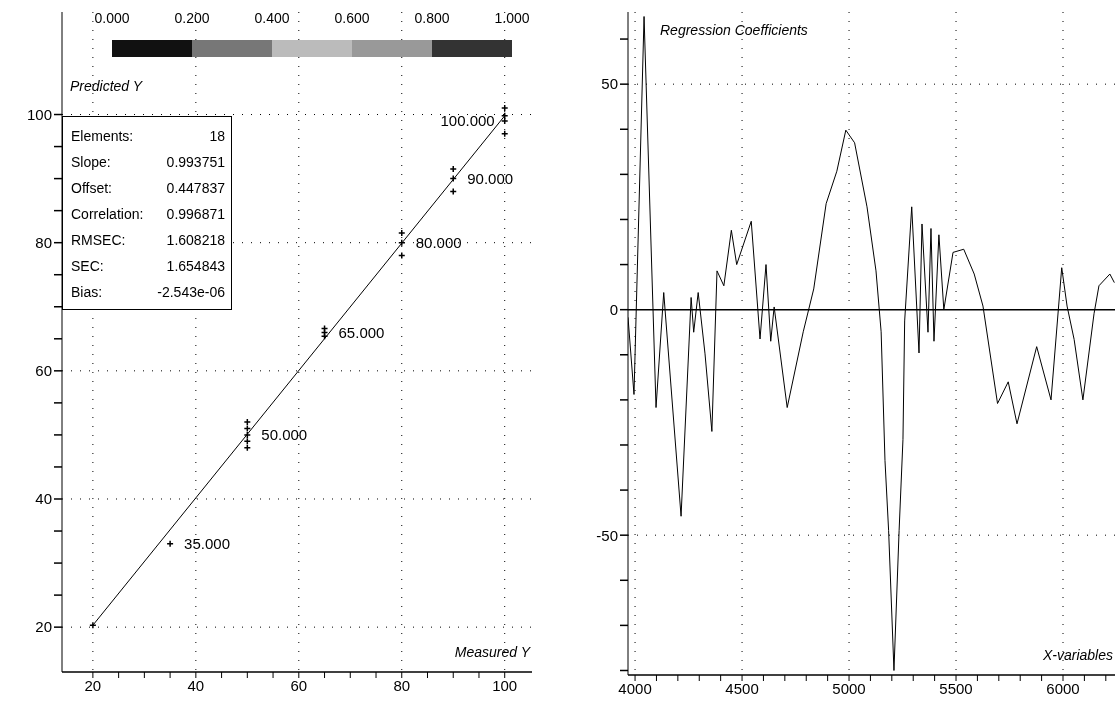 The height and width of the screenshot is (714, 1115). I want to click on y-tick-label: -50, so click(607, 535).